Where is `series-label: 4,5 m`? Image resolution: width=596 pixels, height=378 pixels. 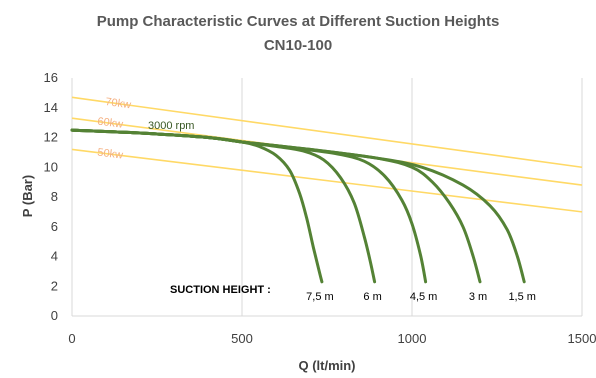
series-label: 4,5 m is located at coordinates (424, 297).